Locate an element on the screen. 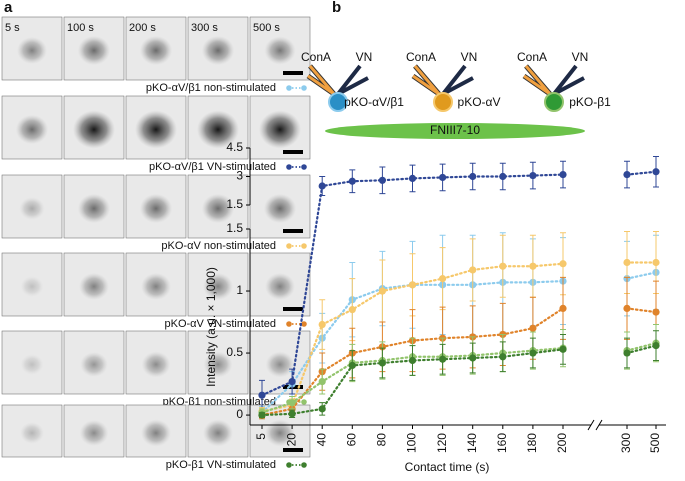  x-tick-label: 120 is located at coordinates (442, 443).